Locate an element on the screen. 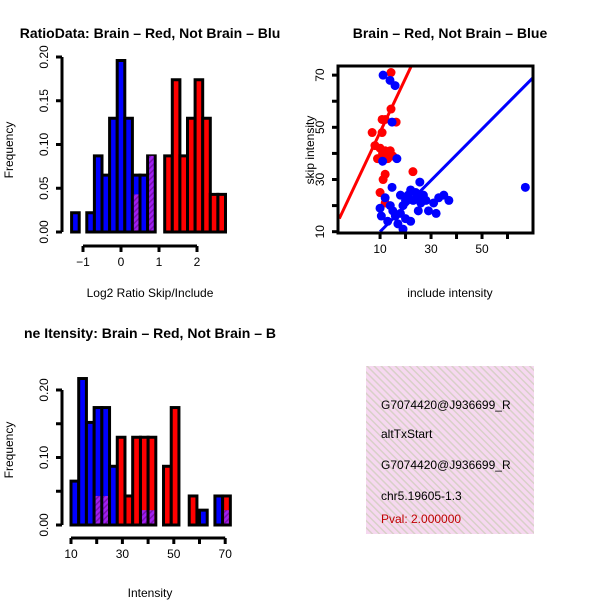  fit-line-not-brain is located at coordinates (455, 154).